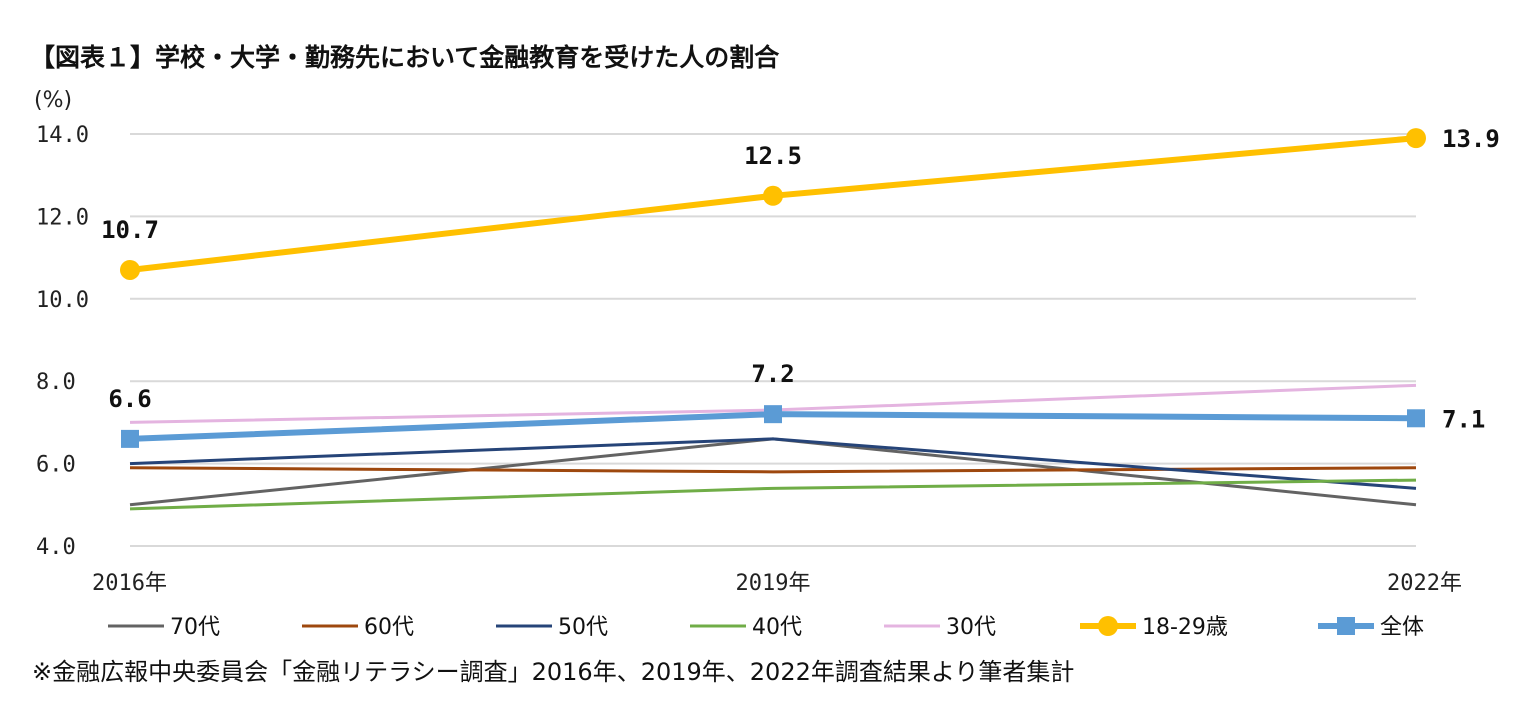 This screenshot has width=1528, height=727. Describe the element at coordinates (129, 399) in the screenshot. I see `data-label: 6.6` at that location.